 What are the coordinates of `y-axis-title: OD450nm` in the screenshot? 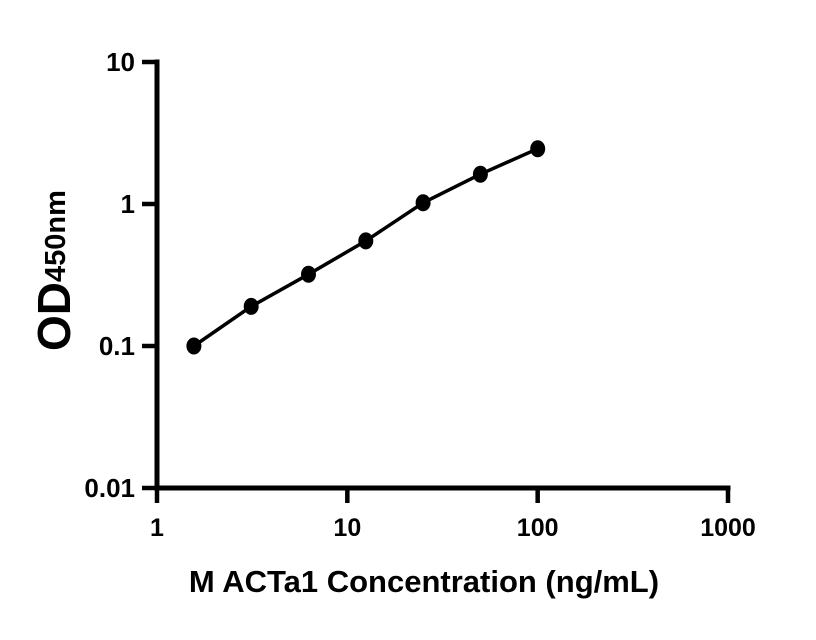 It's located at (54, 270).